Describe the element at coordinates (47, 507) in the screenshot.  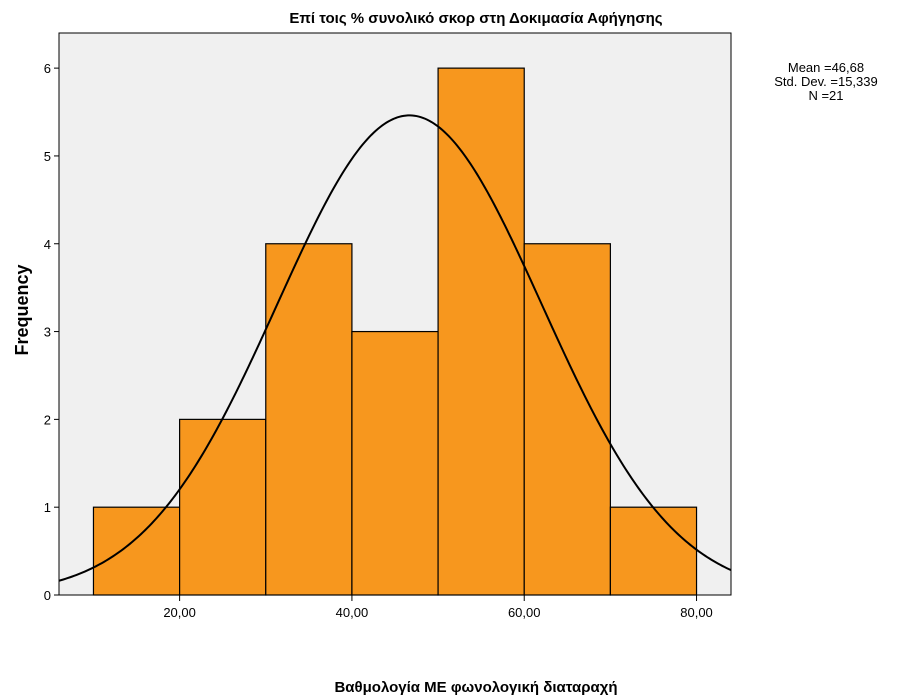
I see `y-tick-label-1: 1` at that location.